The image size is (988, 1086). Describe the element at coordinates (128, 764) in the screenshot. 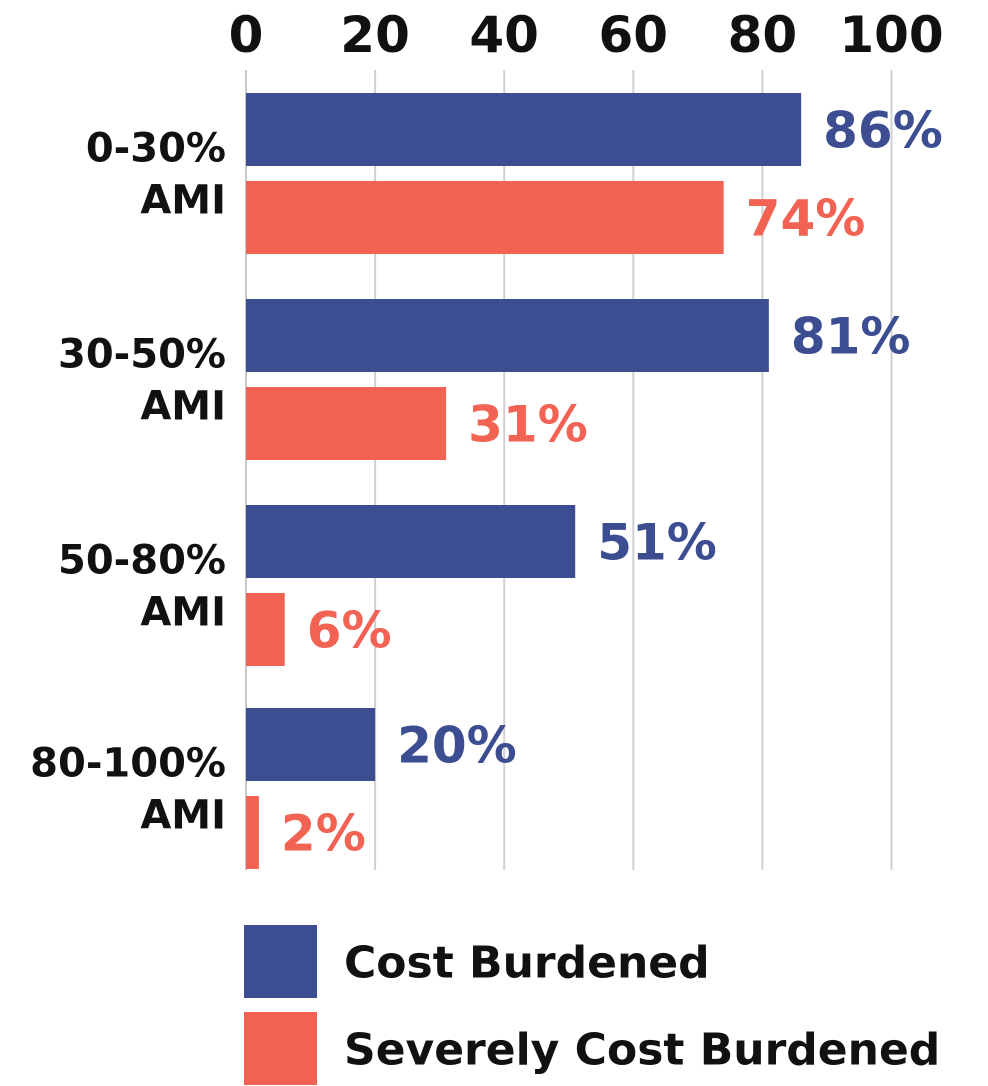

I see `category-label: 80-100%` at that location.